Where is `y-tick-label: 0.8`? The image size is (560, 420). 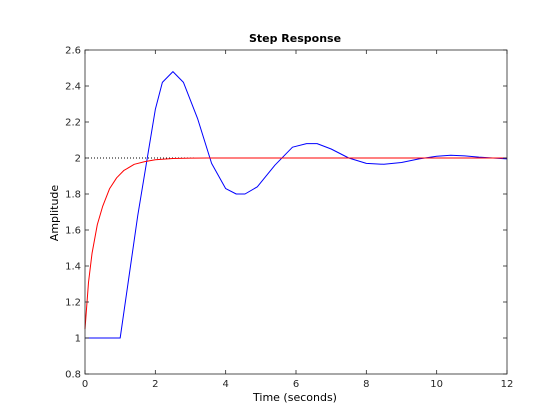 y-tick-label: 0.8 is located at coordinates (73, 375).